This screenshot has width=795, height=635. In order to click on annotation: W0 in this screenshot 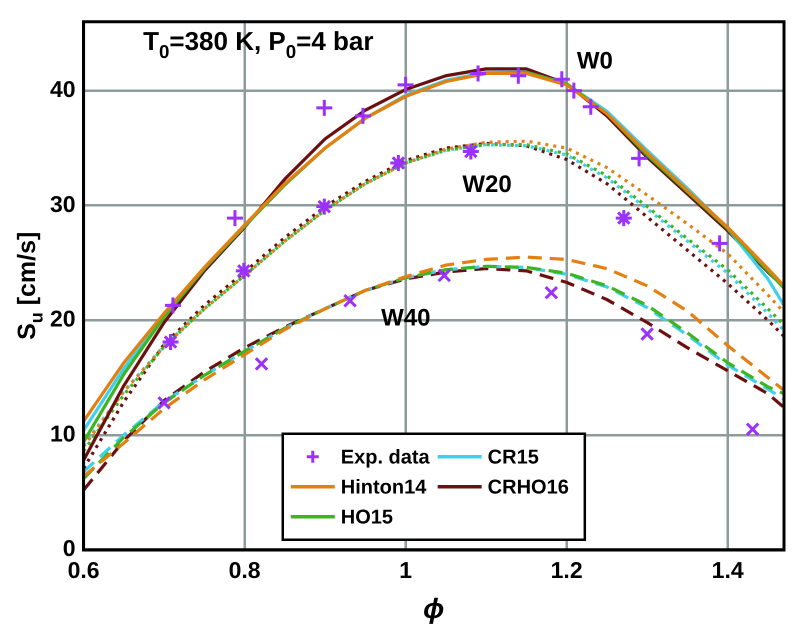, I will do `click(594, 61)`.